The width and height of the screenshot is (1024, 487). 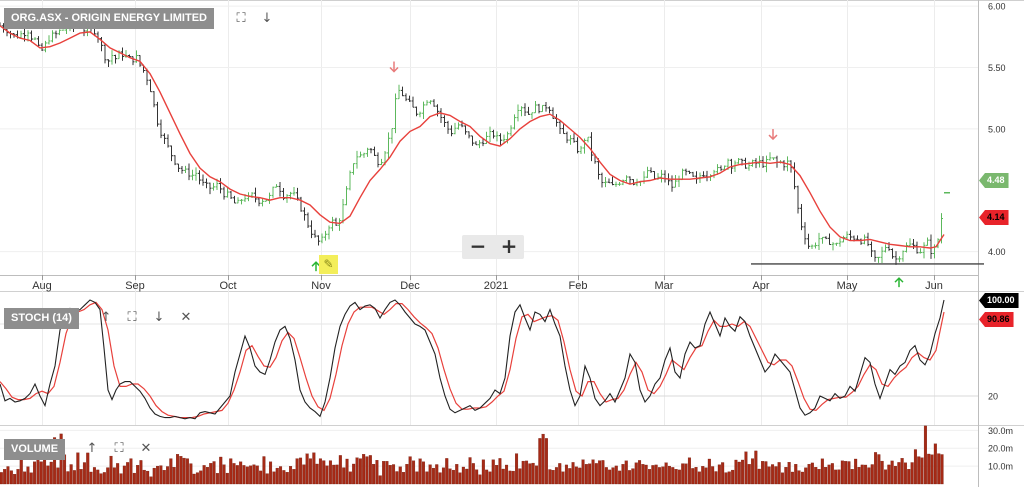 What do you see at coordinates (410, 286) in the screenshot?
I see `x-tick-label: Dec` at bounding box center [410, 286].